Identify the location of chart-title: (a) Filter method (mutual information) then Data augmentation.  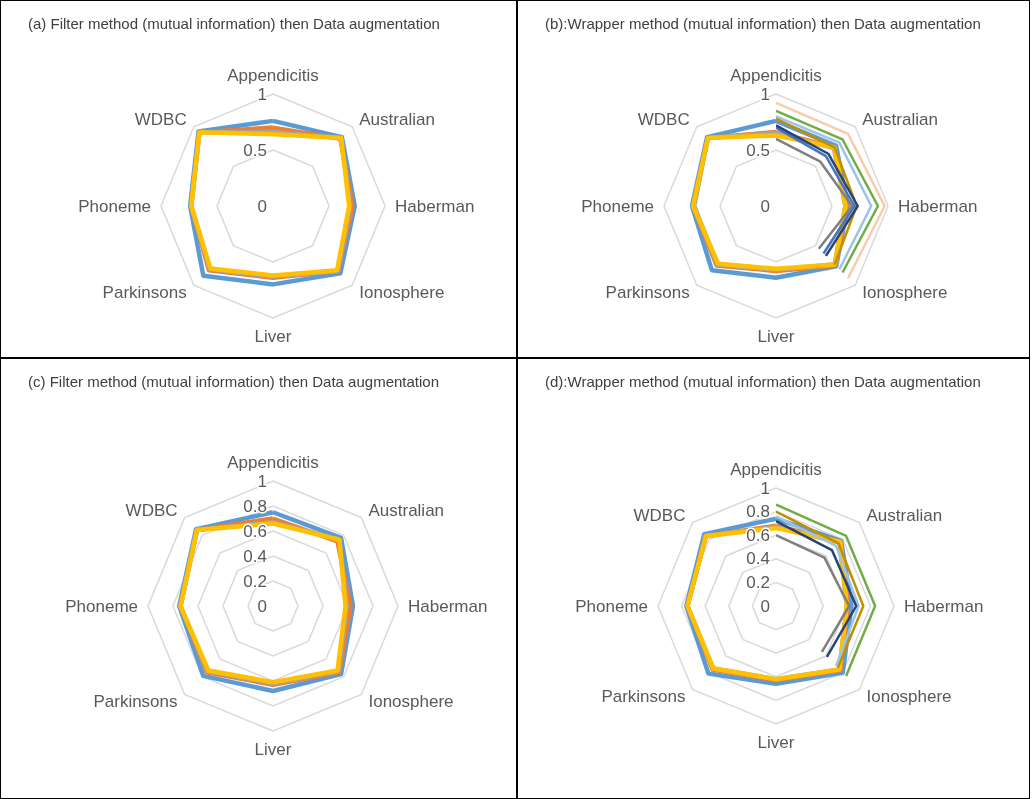
(234, 23).